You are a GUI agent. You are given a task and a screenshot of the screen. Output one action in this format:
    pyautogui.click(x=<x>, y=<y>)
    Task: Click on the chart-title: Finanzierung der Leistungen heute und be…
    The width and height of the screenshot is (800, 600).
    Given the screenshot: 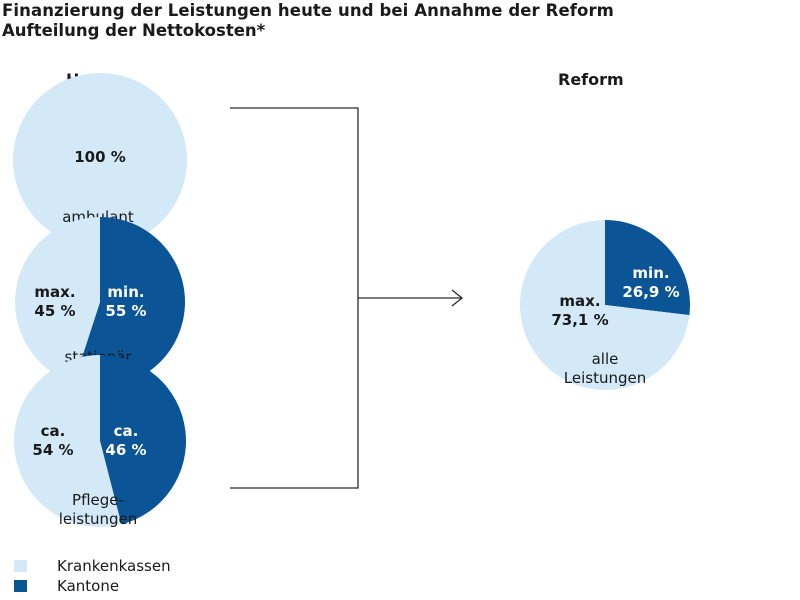 What is the action you would take?
    pyautogui.click(x=308, y=10)
    